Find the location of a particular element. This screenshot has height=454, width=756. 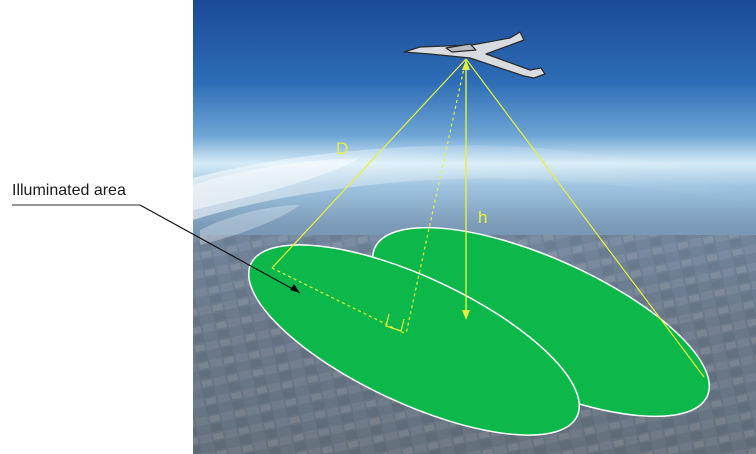

slant-range-line is located at coordinates (436, 196).